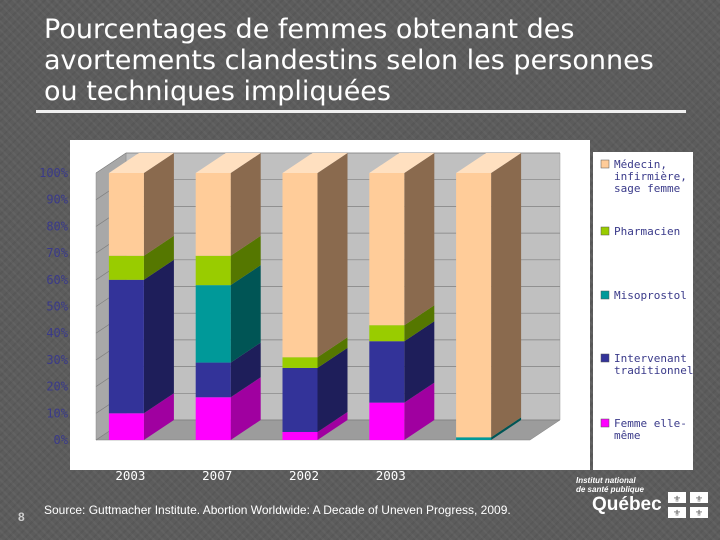 The image size is (720, 540). Describe the element at coordinates (217, 458) in the screenshot. I see `x-tick-label: Mexico,` at that location.